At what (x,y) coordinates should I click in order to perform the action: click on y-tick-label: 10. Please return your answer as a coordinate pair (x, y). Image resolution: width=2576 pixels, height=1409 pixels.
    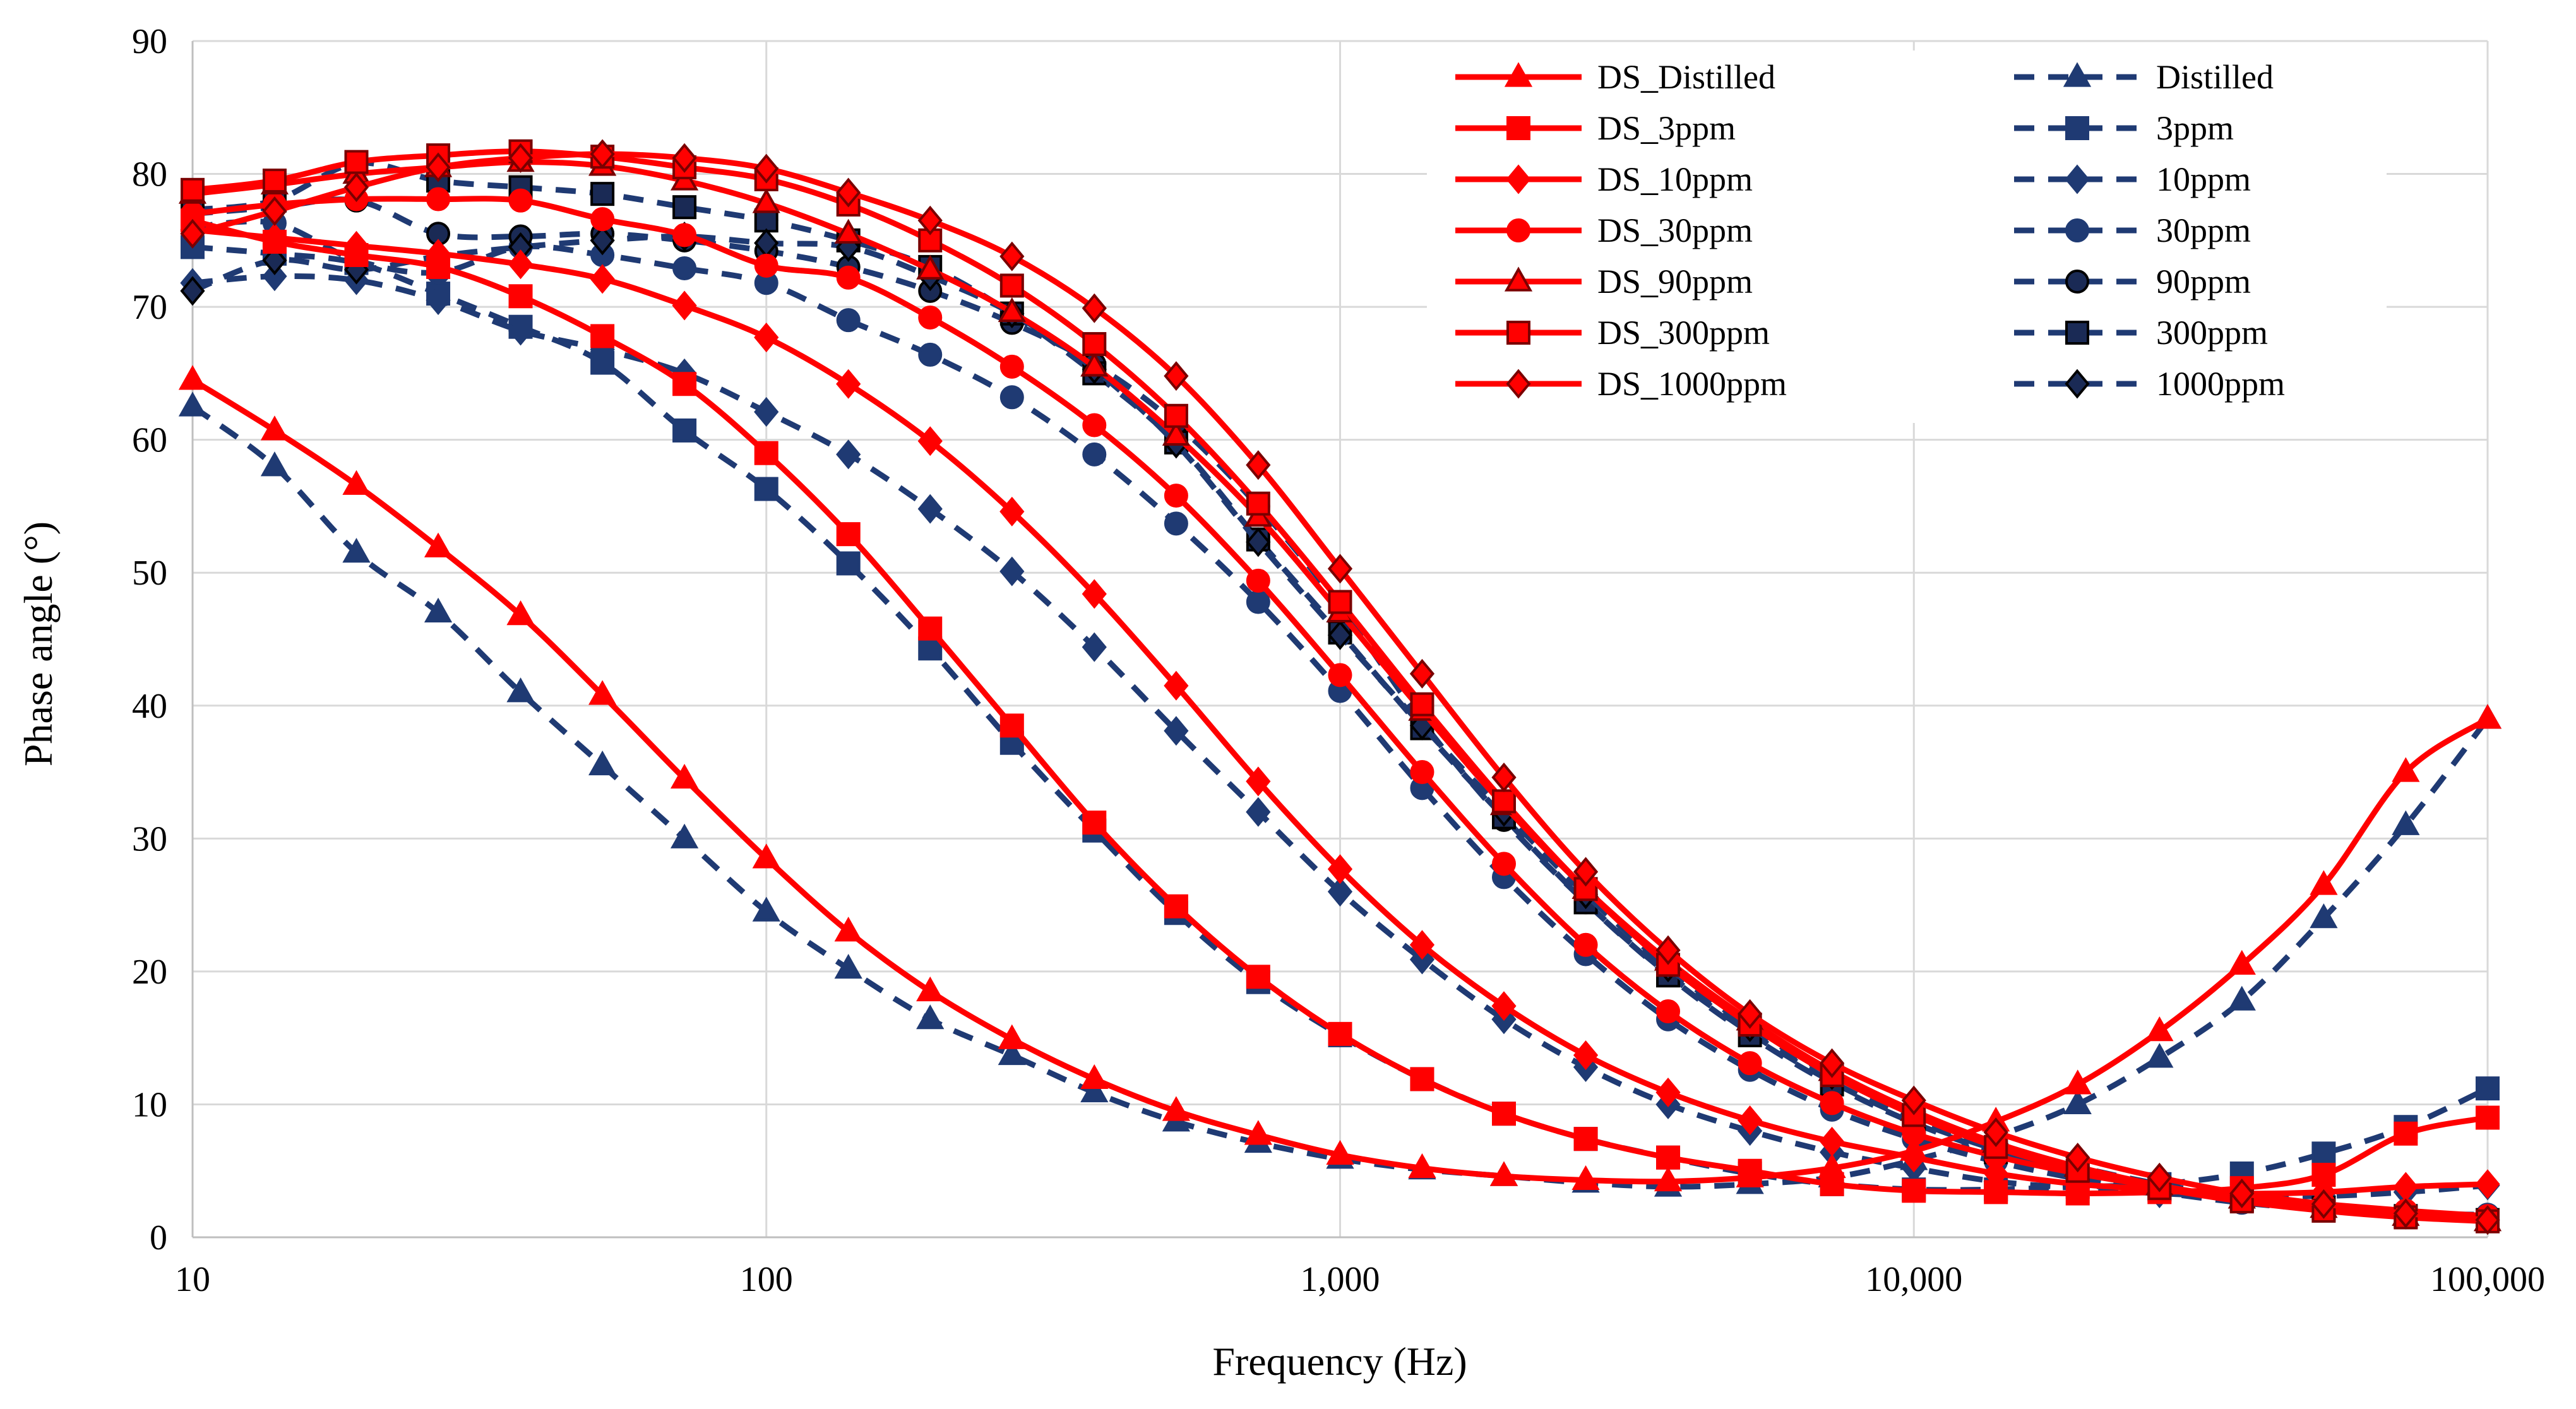
    Looking at the image, I should click on (149, 1104).